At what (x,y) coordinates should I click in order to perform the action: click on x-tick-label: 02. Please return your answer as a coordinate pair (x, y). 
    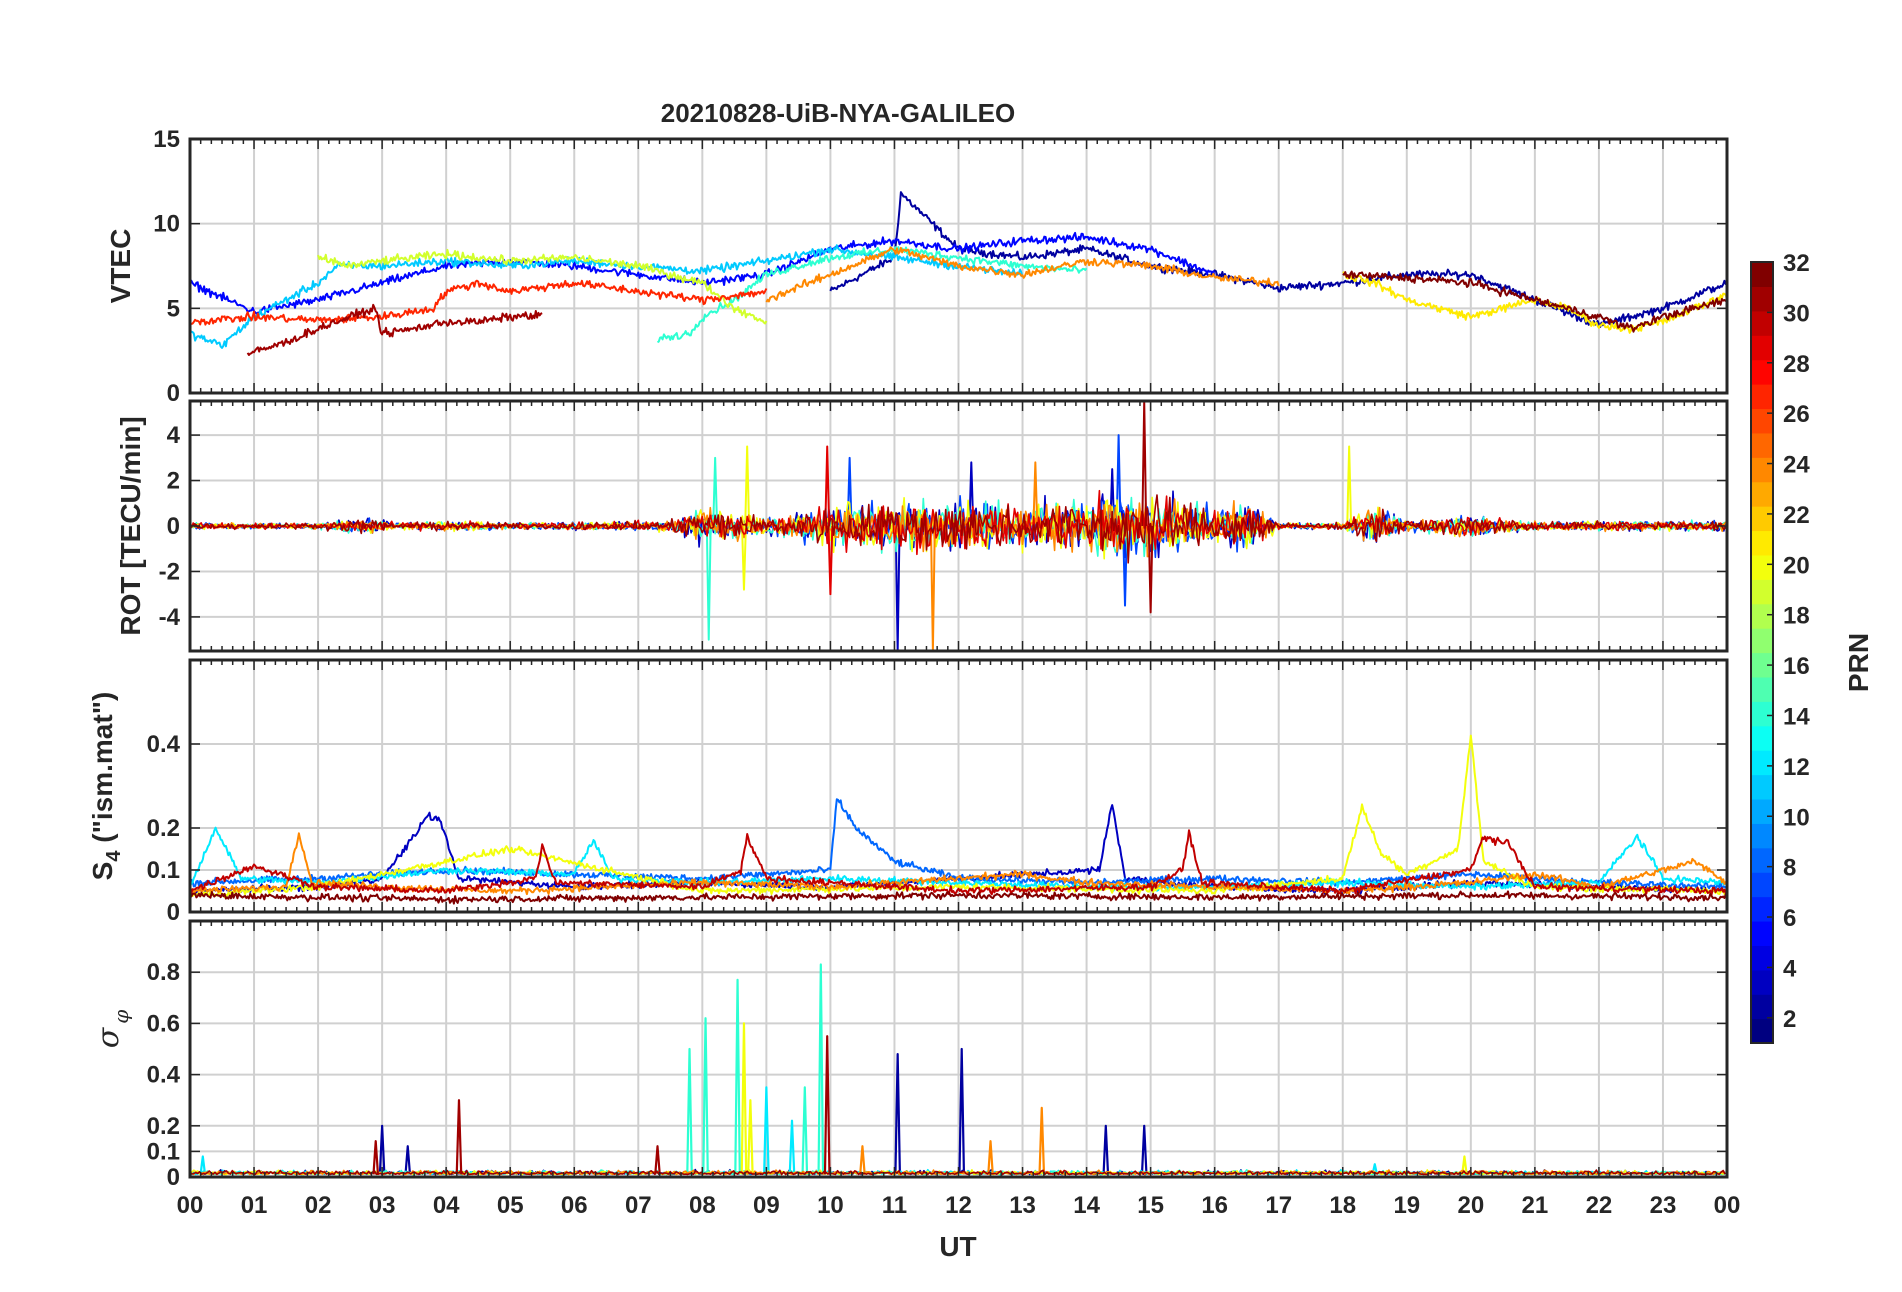
    Looking at the image, I should click on (318, 1205).